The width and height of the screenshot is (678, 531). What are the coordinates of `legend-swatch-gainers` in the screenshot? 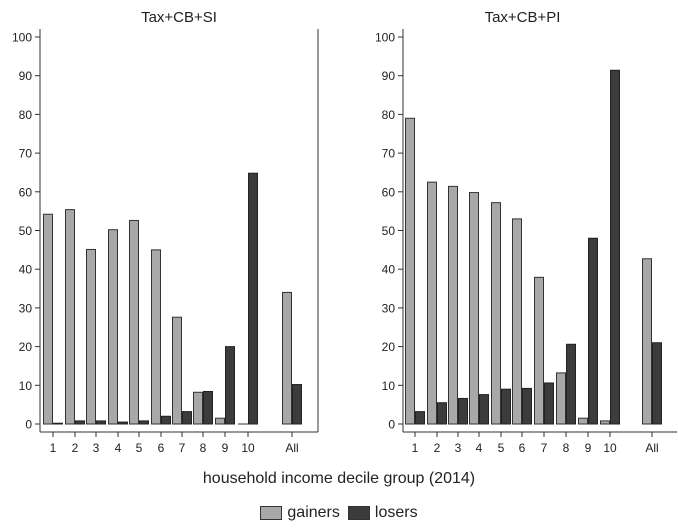 It's located at (271, 513).